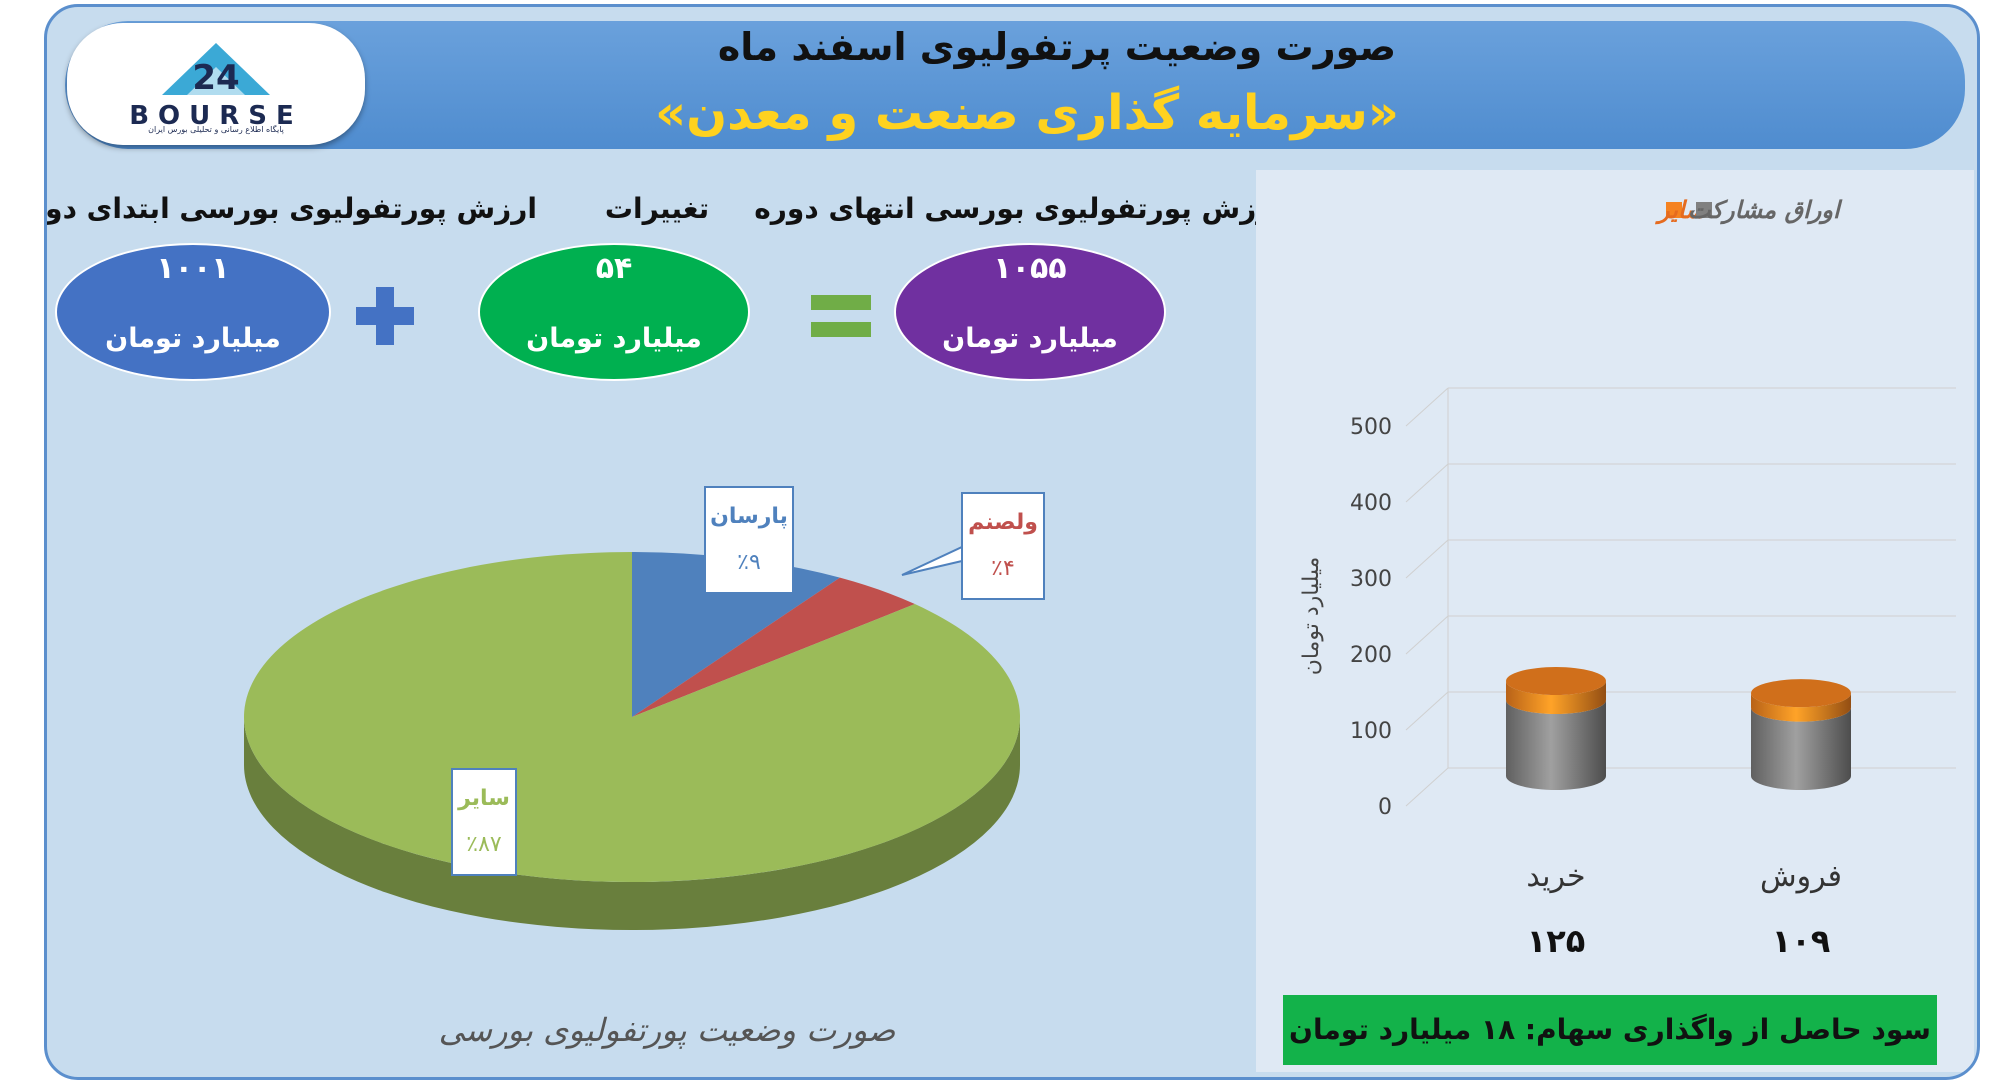  What do you see at coordinates (841, 316) in the screenshot?
I see `equals-sign-icon` at bounding box center [841, 316].